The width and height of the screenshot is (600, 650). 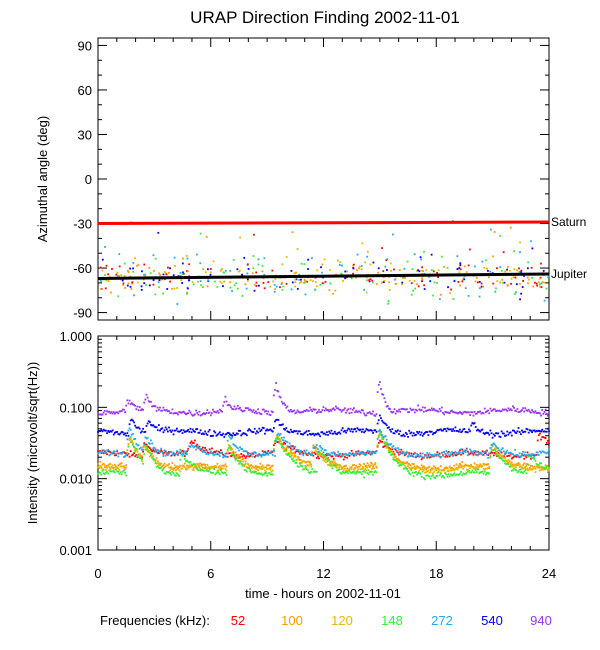 What do you see at coordinates (85, 134) in the screenshot?
I see `azimuth-y-tick-label: 30` at bounding box center [85, 134].